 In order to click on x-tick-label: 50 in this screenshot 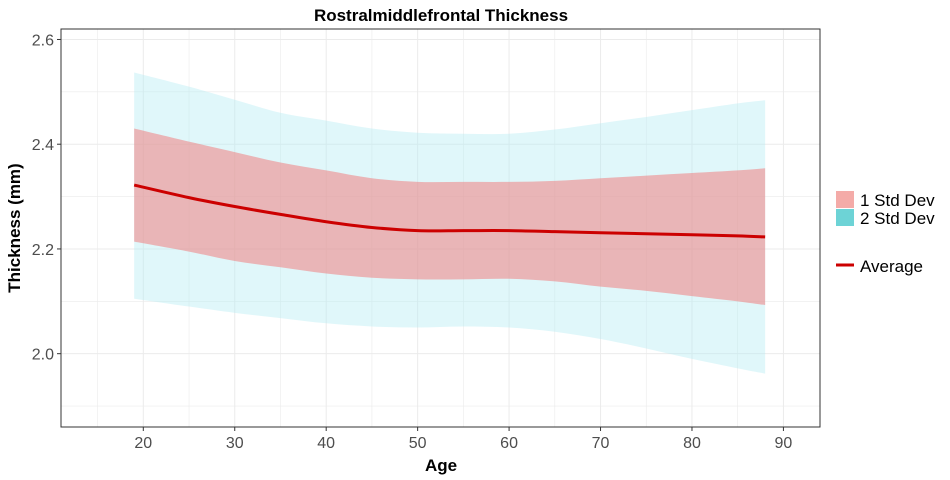, I will do `click(418, 443)`.